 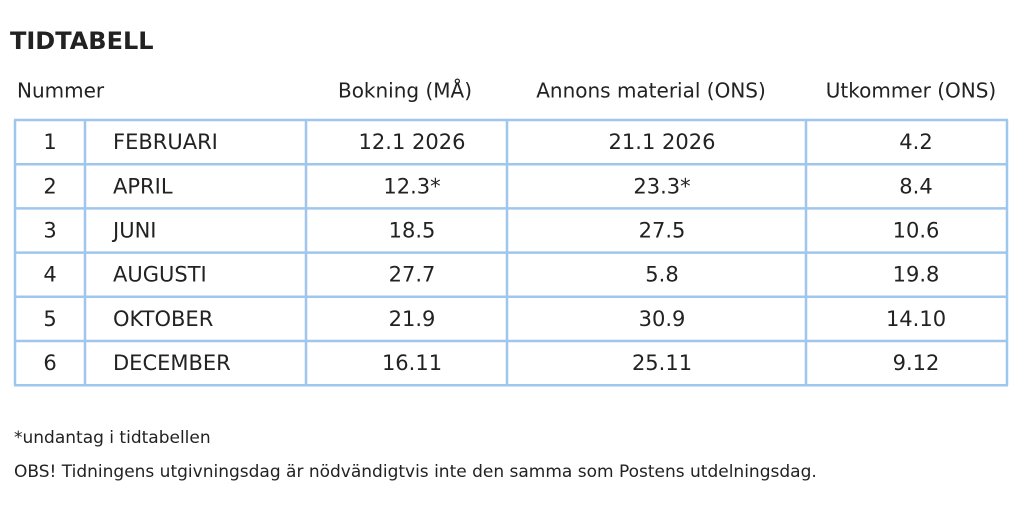 What do you see at coordinates (916, 319) in the screenshot?
I see `table-cell: 14.10` at bounding box center [916, 319].